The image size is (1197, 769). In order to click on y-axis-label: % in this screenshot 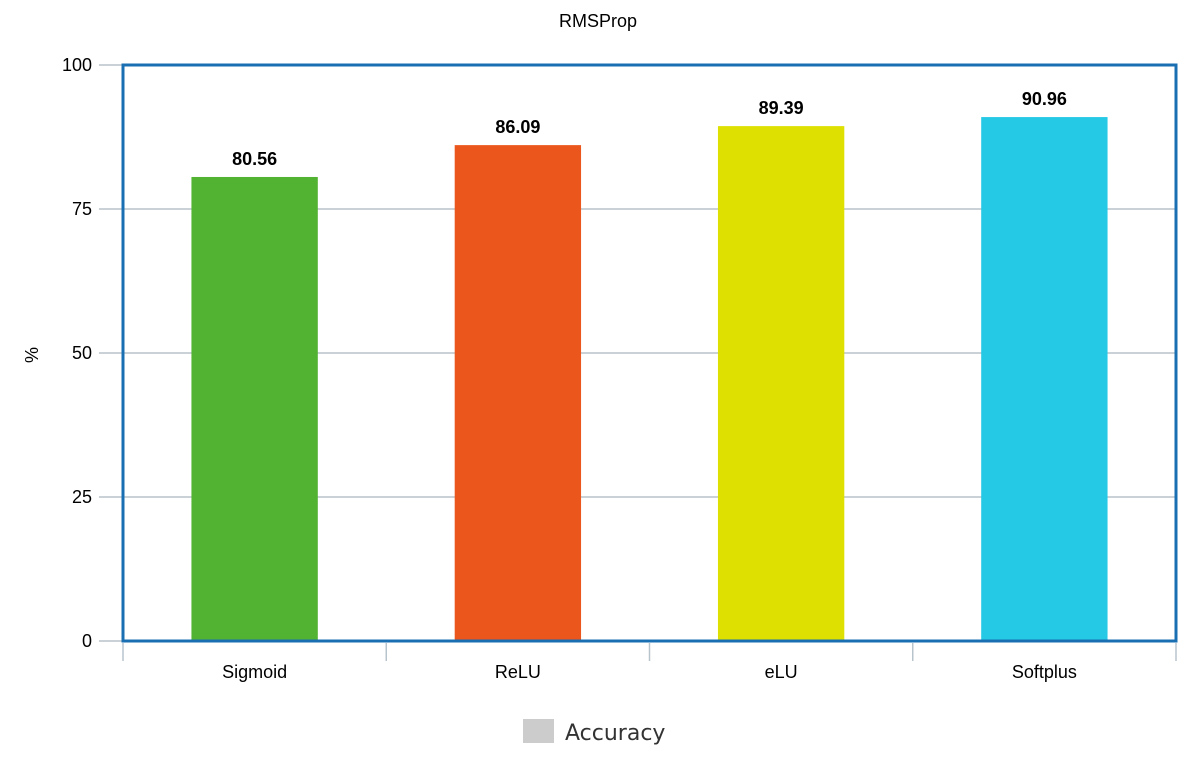, I will do `click(32, 355)`.